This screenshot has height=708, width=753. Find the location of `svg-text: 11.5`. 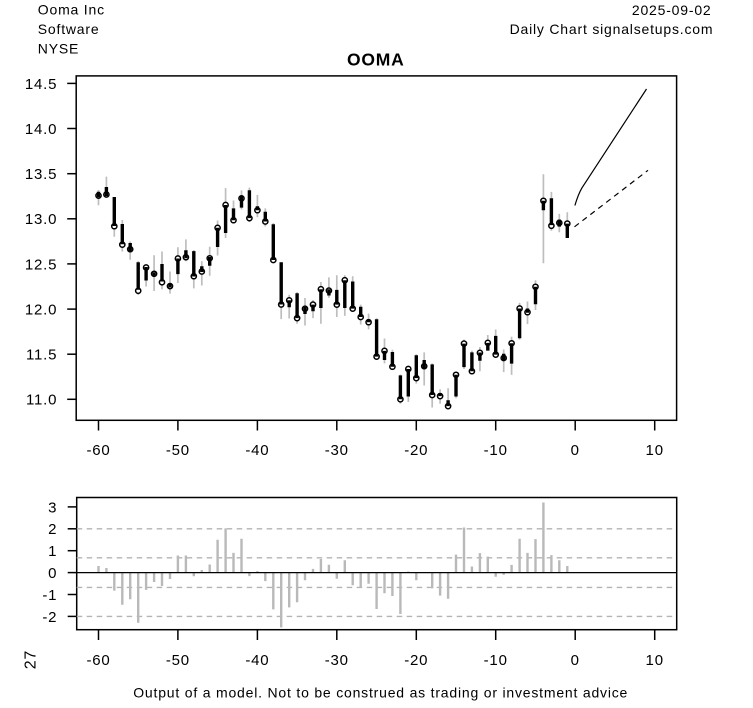

svg-text: 11.5 is located at coordinates (41, 355).